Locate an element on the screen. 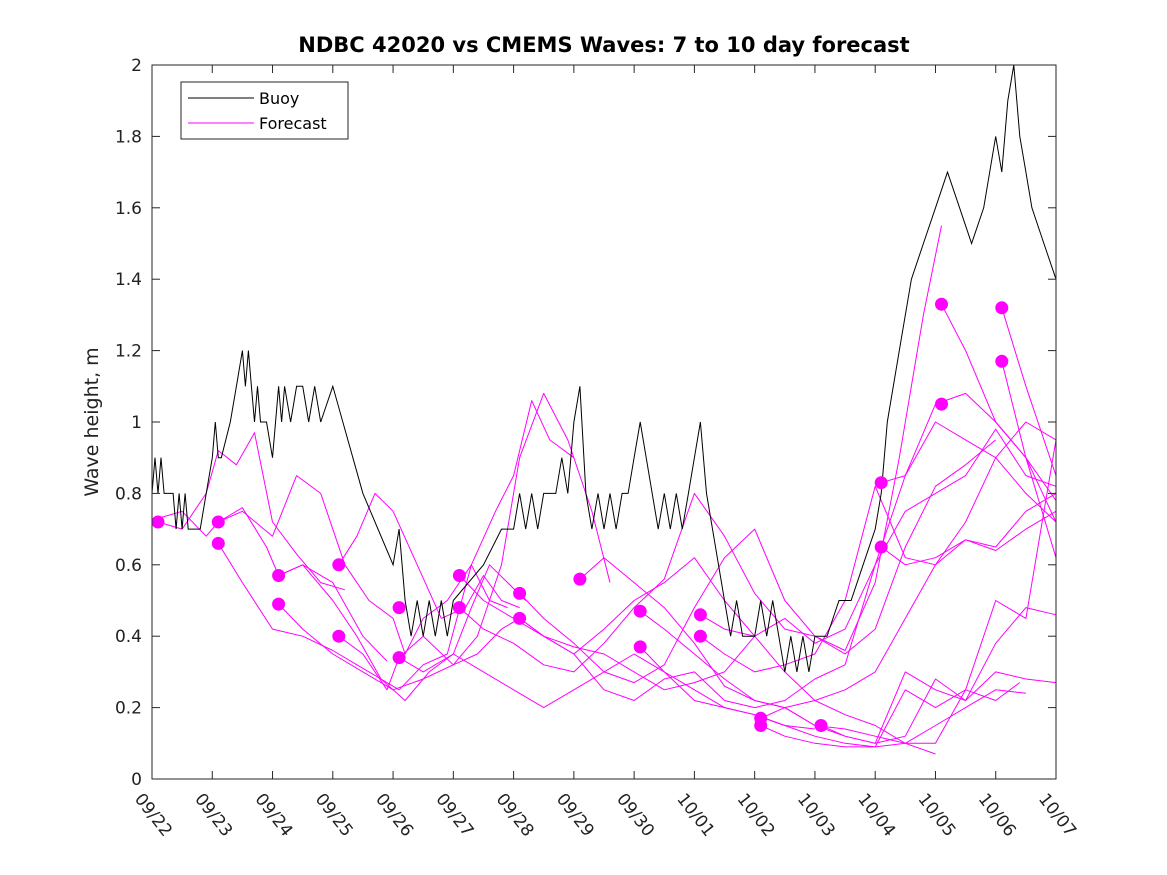  y-tick-label: 1 is located at coordinates (136, 423).